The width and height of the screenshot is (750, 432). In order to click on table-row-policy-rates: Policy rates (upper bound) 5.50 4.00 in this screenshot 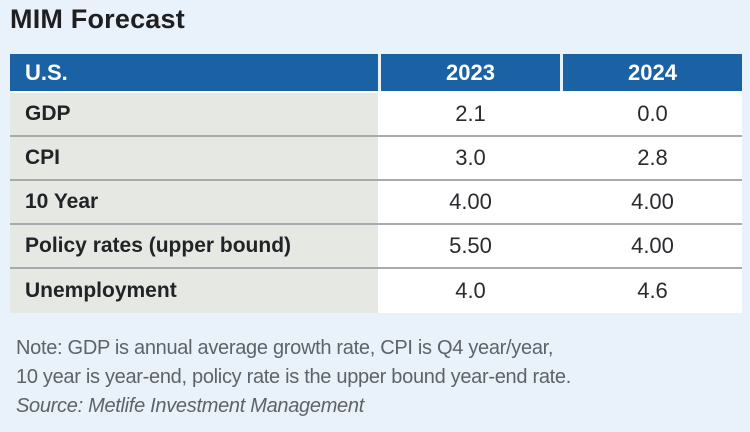, I will do `click(376, 247)`.